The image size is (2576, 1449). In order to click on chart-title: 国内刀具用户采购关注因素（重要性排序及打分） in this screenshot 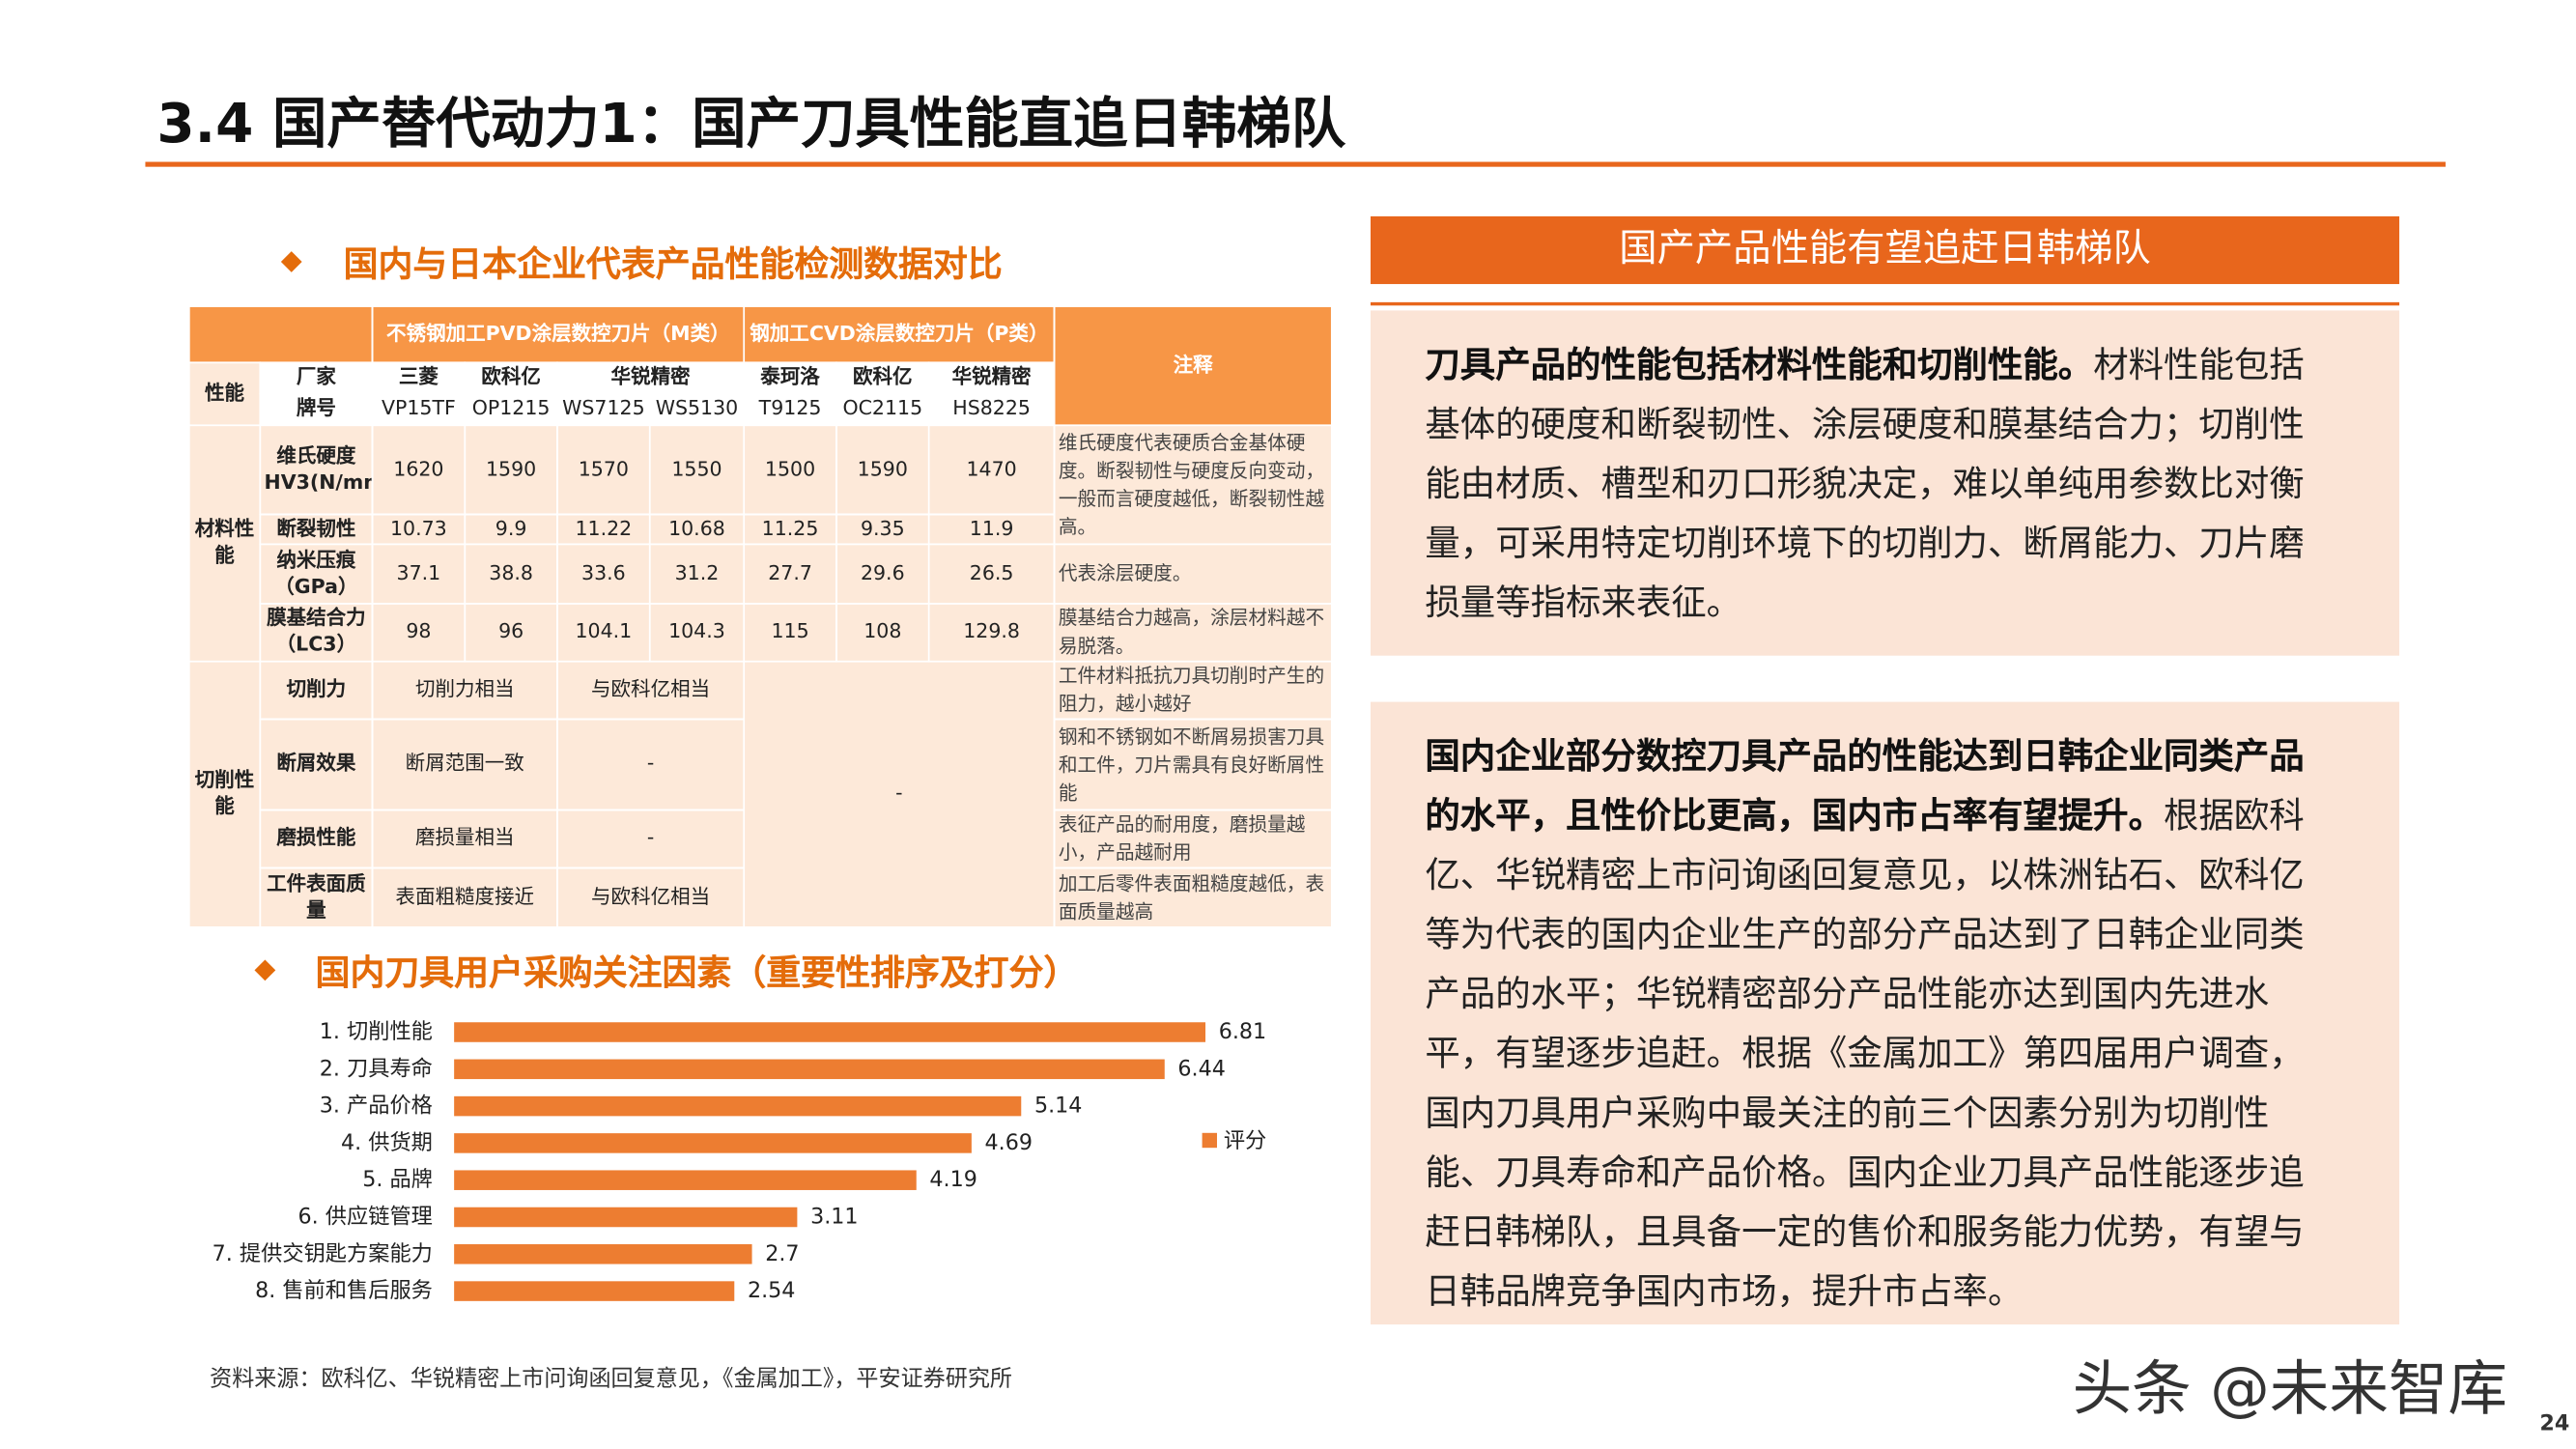, I will do `click(697, 972)`.